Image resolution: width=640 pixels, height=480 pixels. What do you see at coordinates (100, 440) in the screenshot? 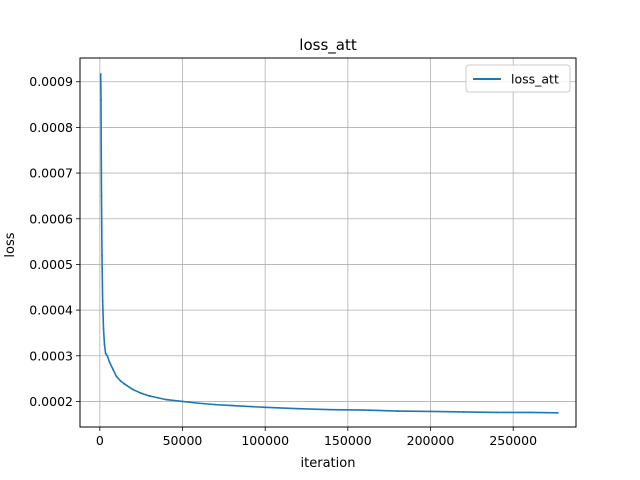
I see `x-tick-label: 0` at bounding box center [100, 440].